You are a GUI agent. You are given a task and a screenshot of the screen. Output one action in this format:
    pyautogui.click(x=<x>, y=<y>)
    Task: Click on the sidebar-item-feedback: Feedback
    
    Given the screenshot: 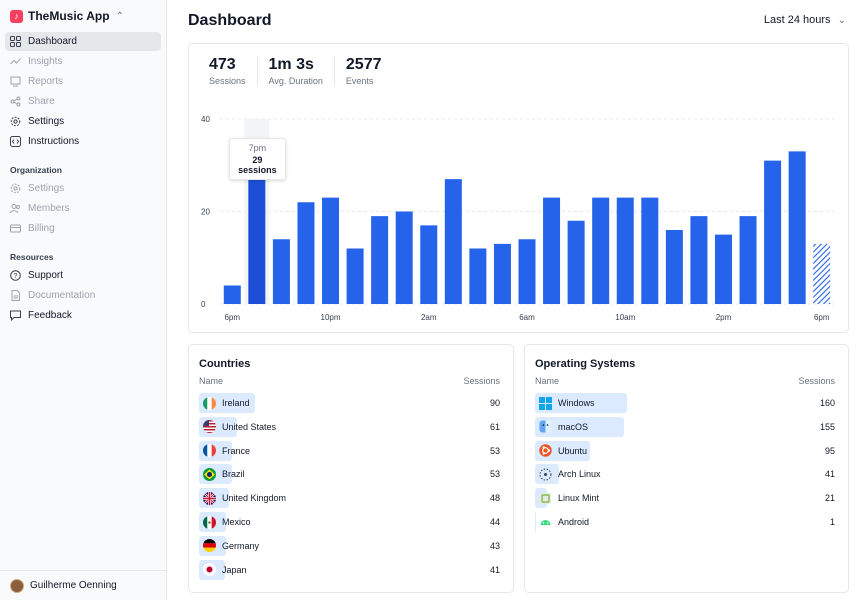 What is the action you would take?
    pyautogui.click(x=83, y=315)
    